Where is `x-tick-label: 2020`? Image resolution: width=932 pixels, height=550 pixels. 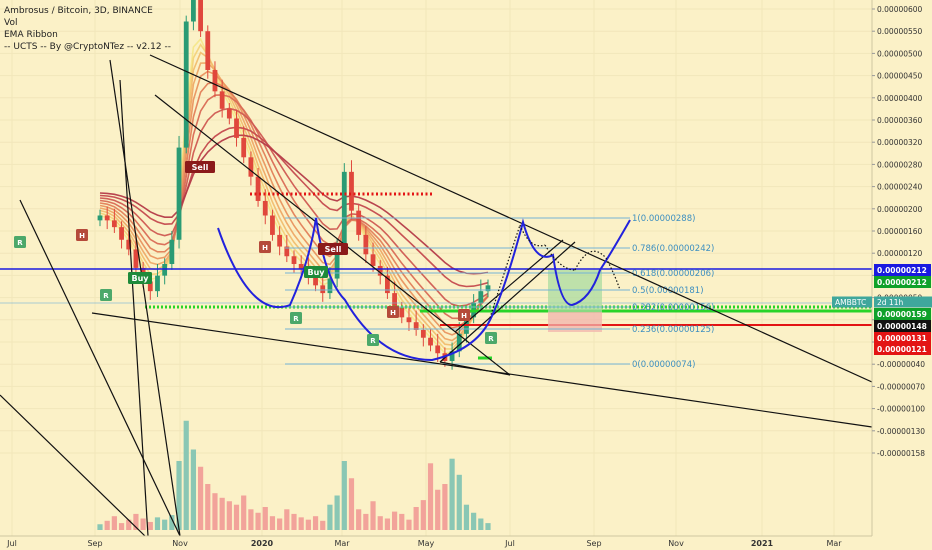 x-tick-label: 2020 is located at coordinates (262, 543).